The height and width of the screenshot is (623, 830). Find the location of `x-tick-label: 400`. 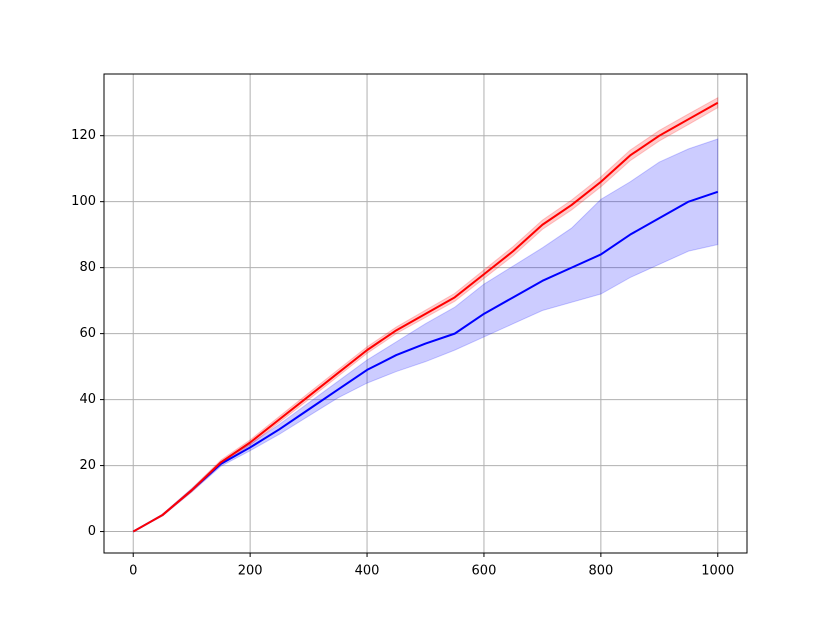

x-tick-label: 400 is located at coordinates (367, 571).